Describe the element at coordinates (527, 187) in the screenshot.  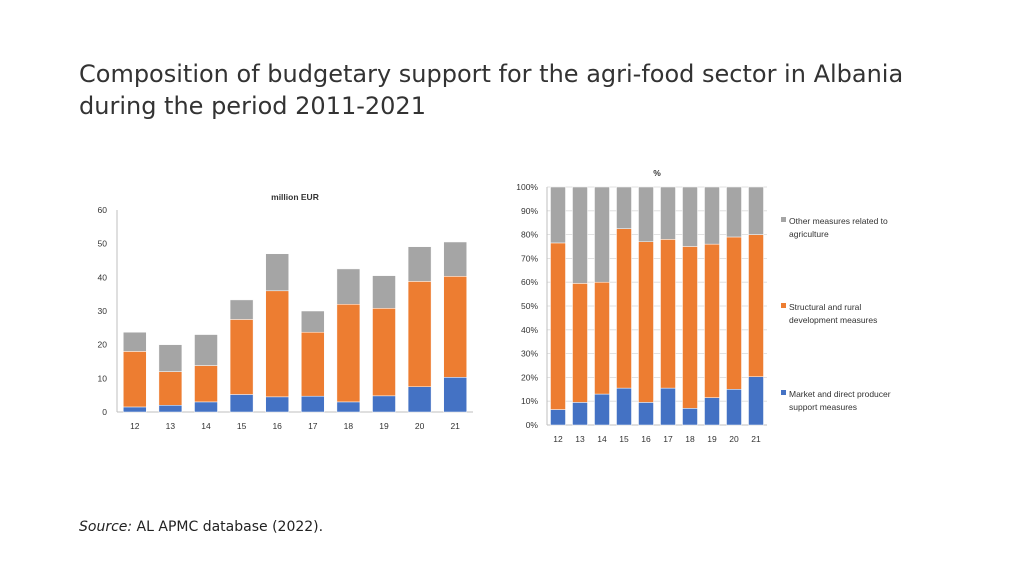
I see `right-chart-y-tick-label: 100%` at that location.